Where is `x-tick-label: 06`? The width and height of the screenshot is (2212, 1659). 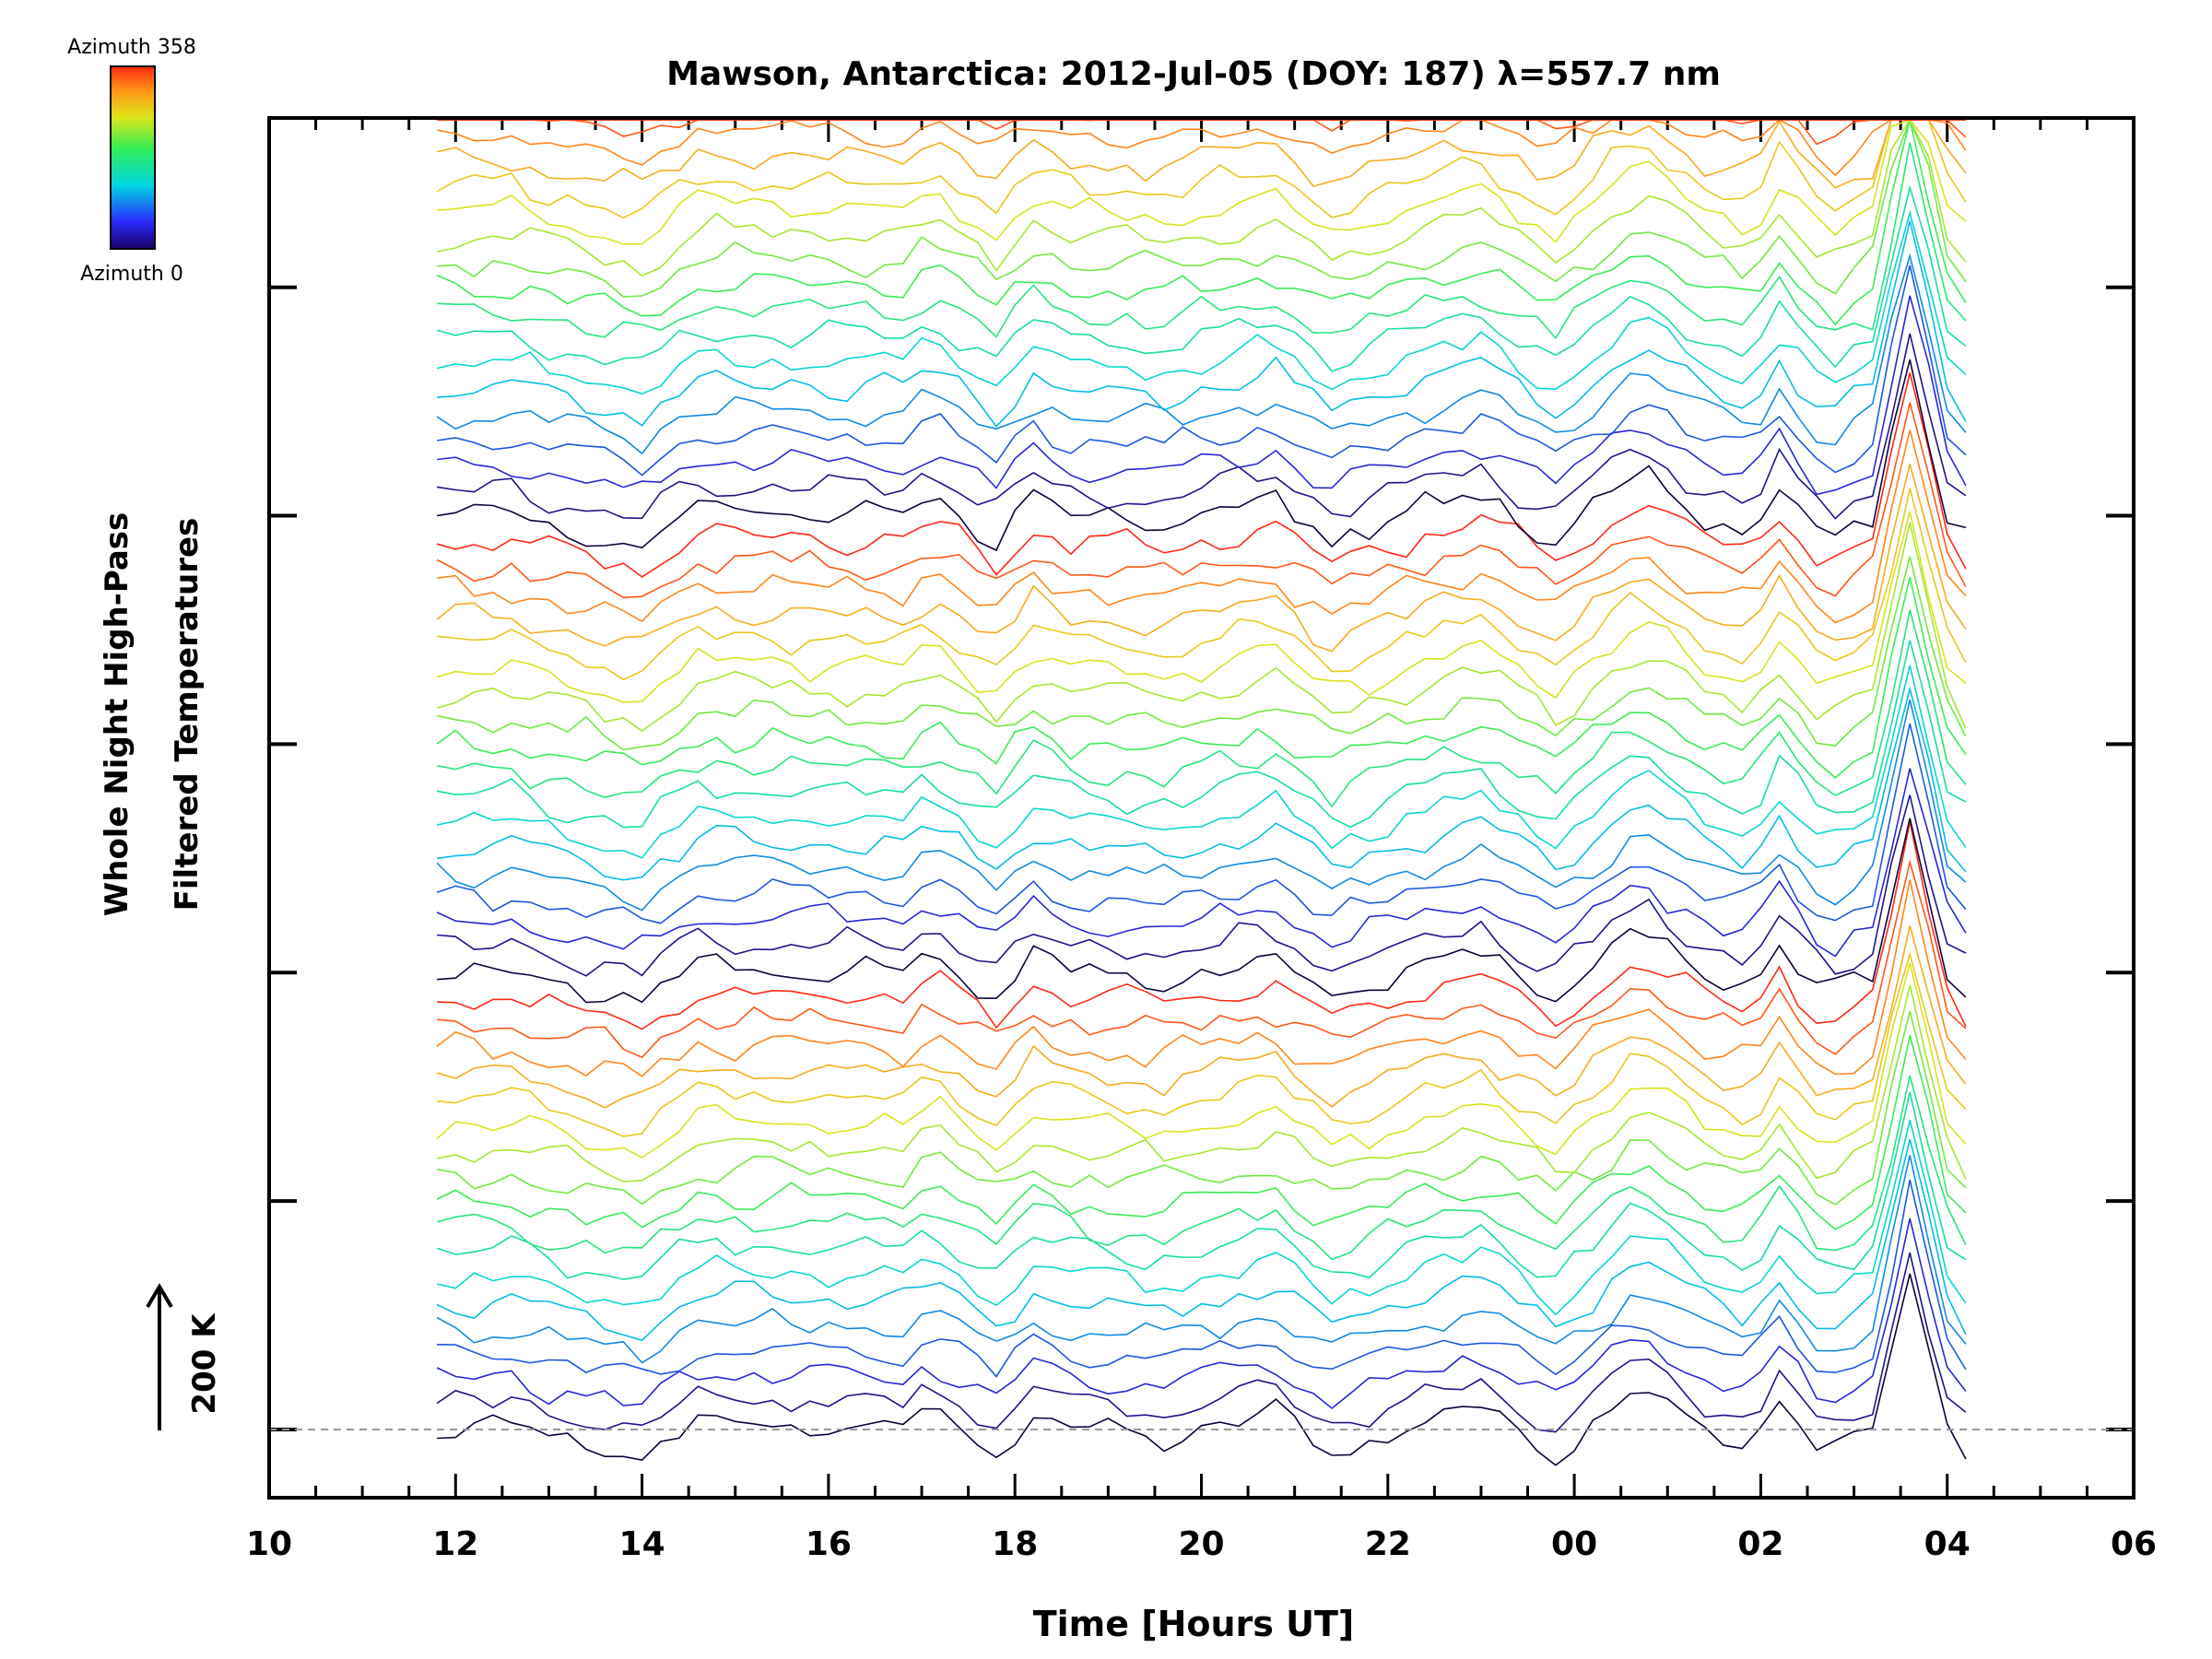 x-tick-label: 06 is located at coordinates (2134, 1544).